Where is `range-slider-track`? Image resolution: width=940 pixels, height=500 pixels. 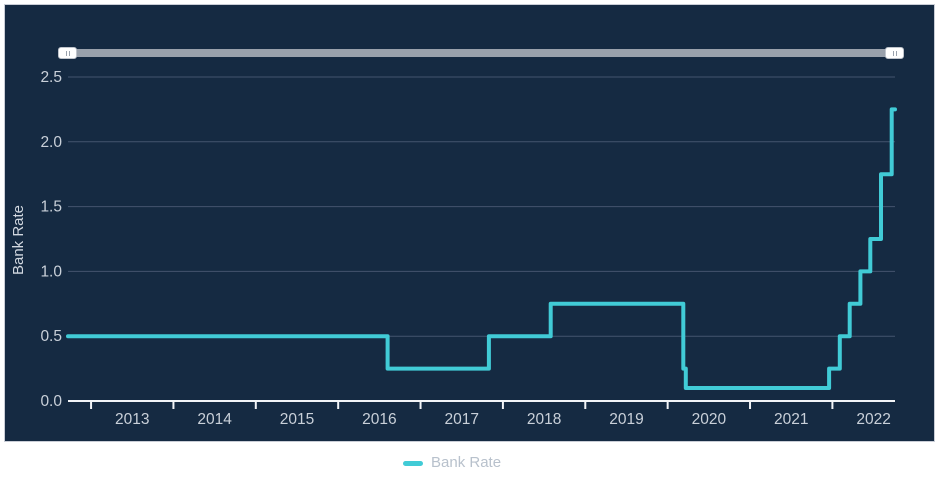
range-slider-track is located at coordinates (481, 53).